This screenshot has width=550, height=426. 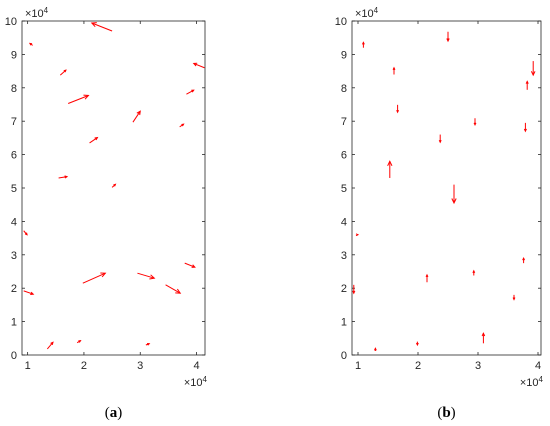 I want to click on x-tick-label: 3, so click(x=140, y=366).